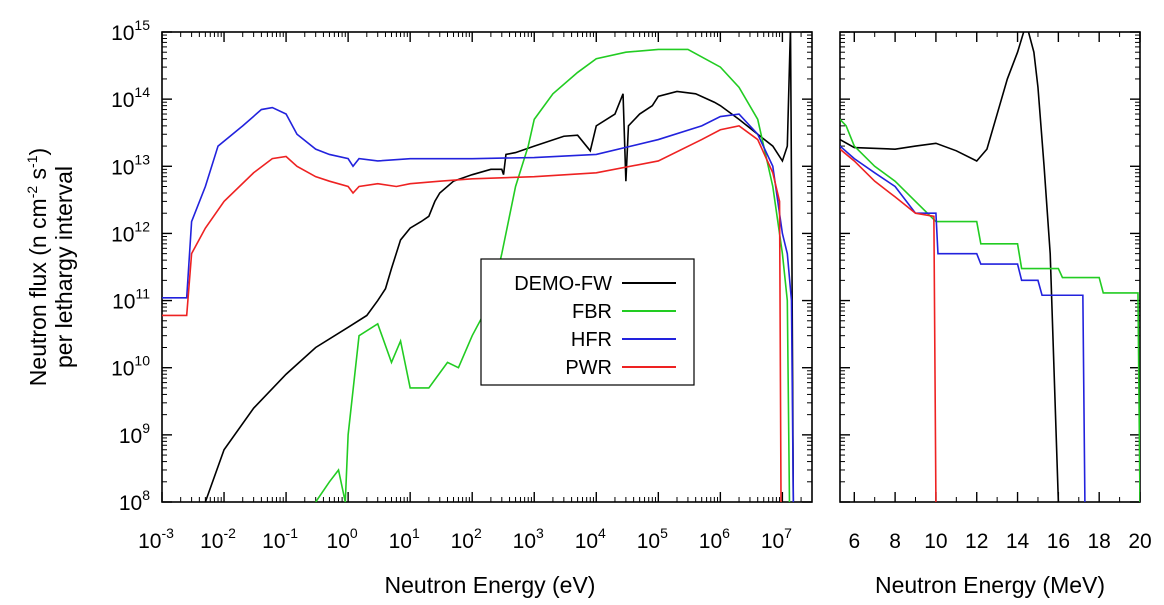 This screenshot has width=1164, height=605. I want to click on x-tick-label: 18, so click(1099, 541).